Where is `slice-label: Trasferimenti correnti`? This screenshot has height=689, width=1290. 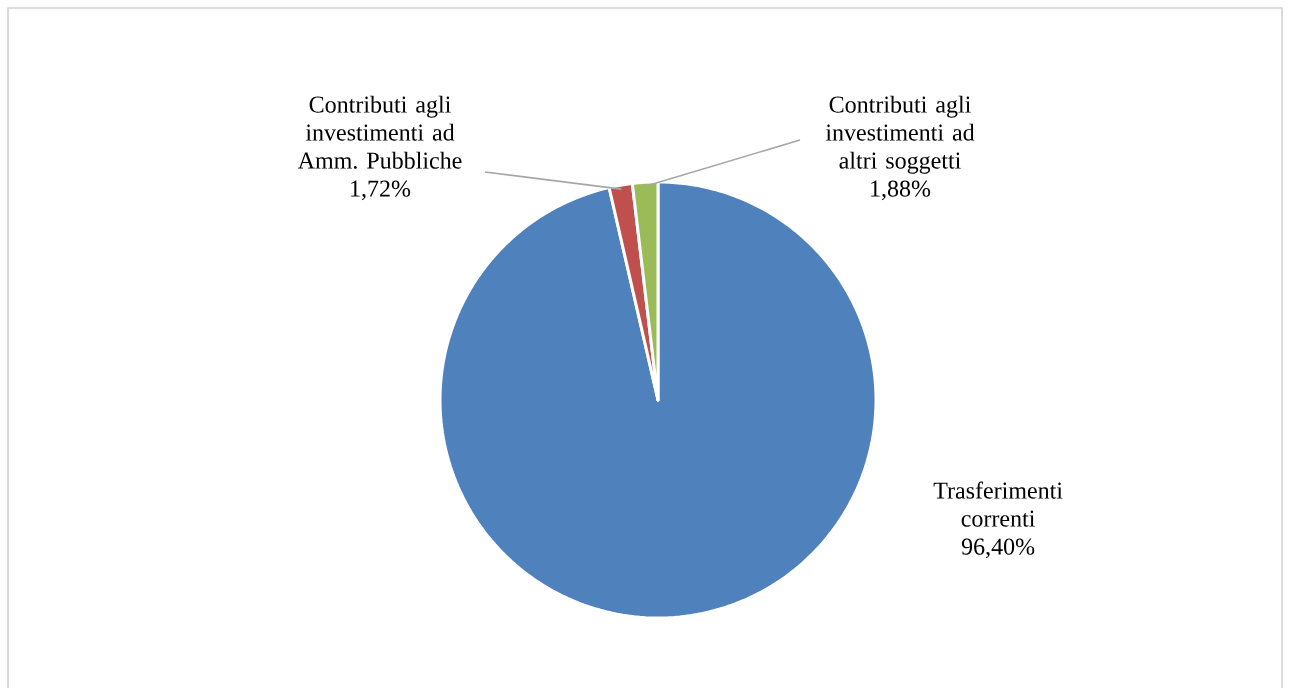 slice-label: Trasferimenti correnti is located at coordinates (998, 504).